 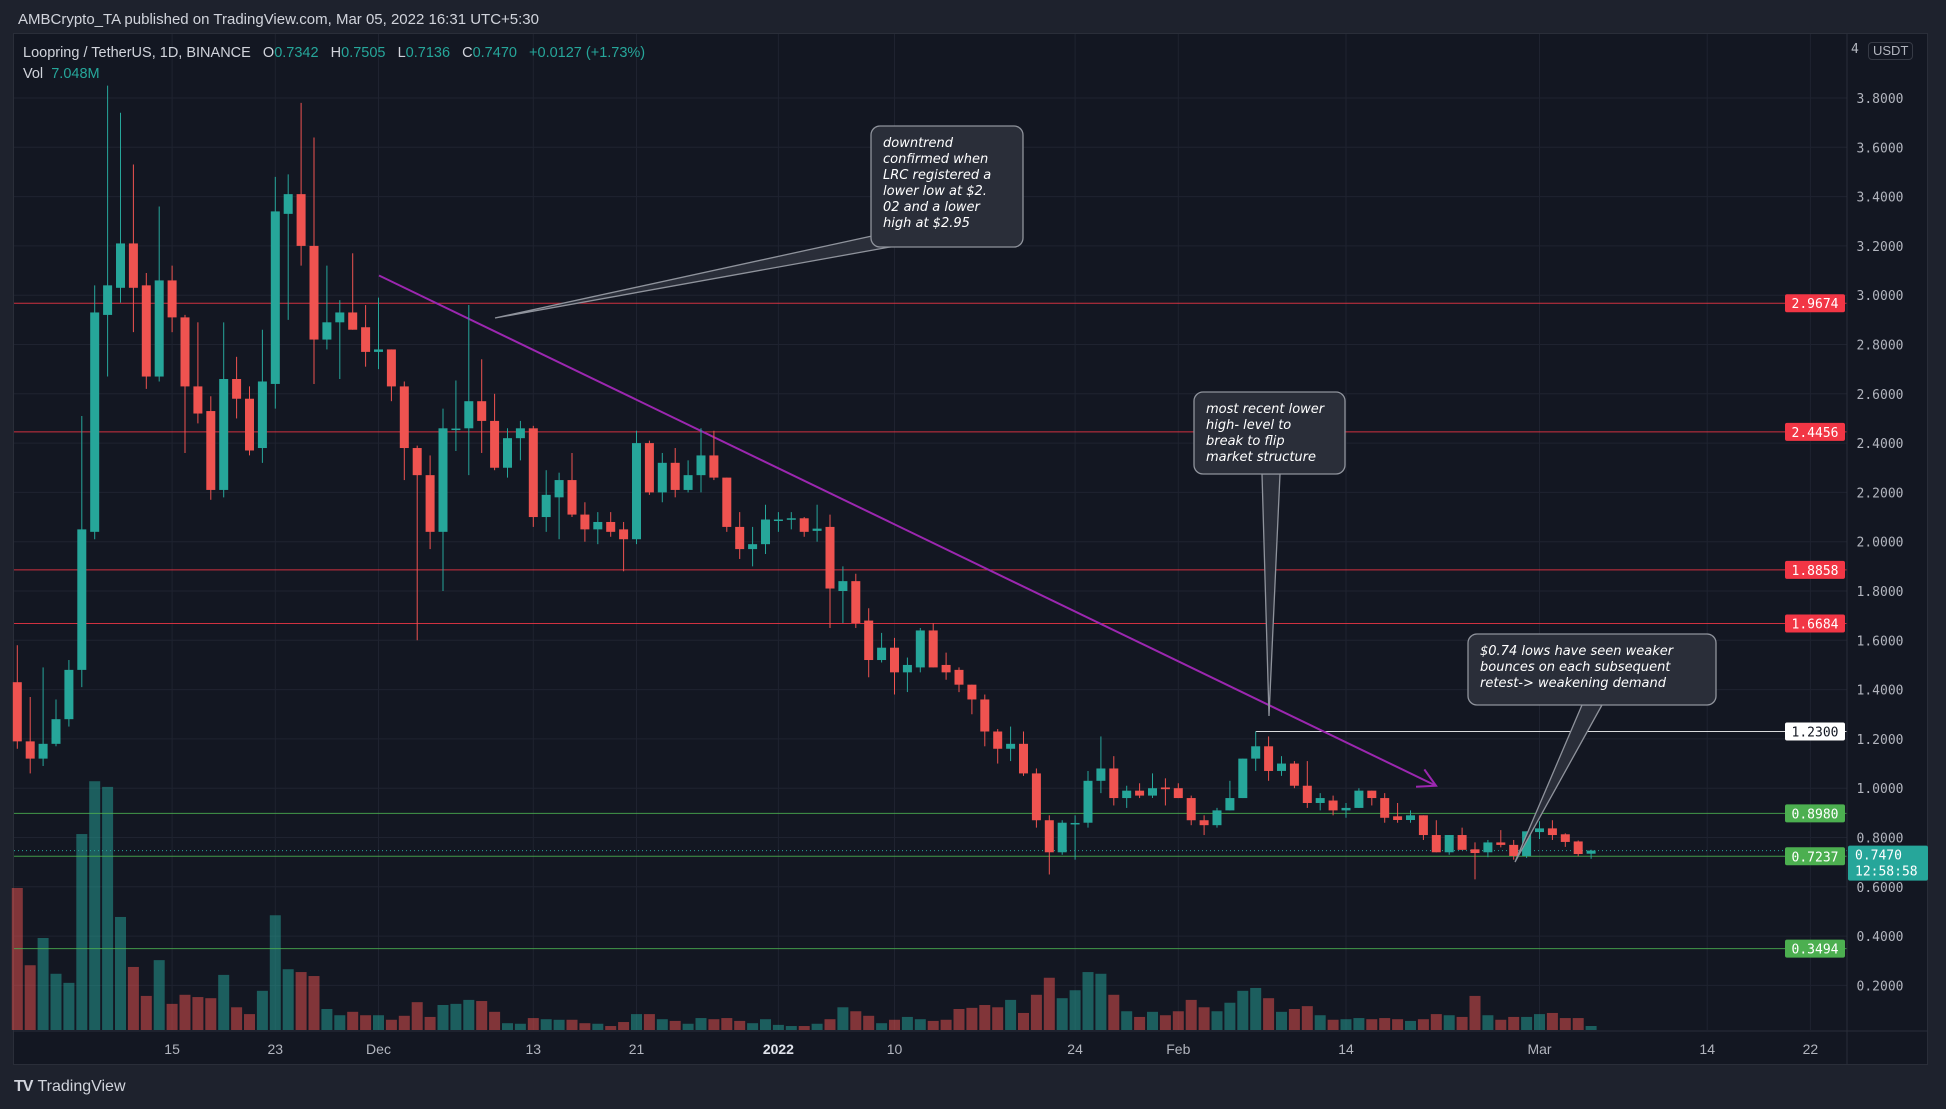 What do you see at coordinates (778, 1049) in the screenshot?
I see `time-tick-label: 2022` at bounding box center [778, 1049].